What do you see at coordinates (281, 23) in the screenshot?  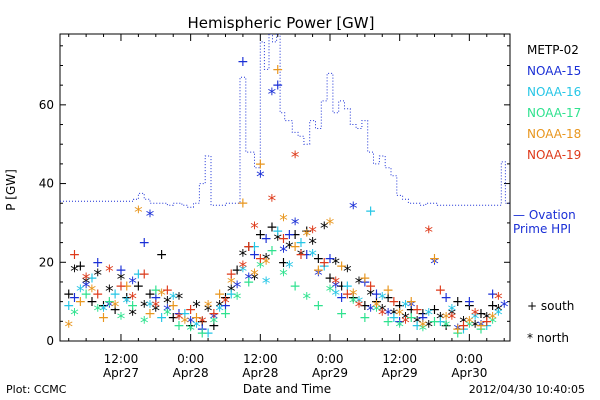 I see `chart-title: Hemispheric Power [GW]` at bounding box center [281, 23].